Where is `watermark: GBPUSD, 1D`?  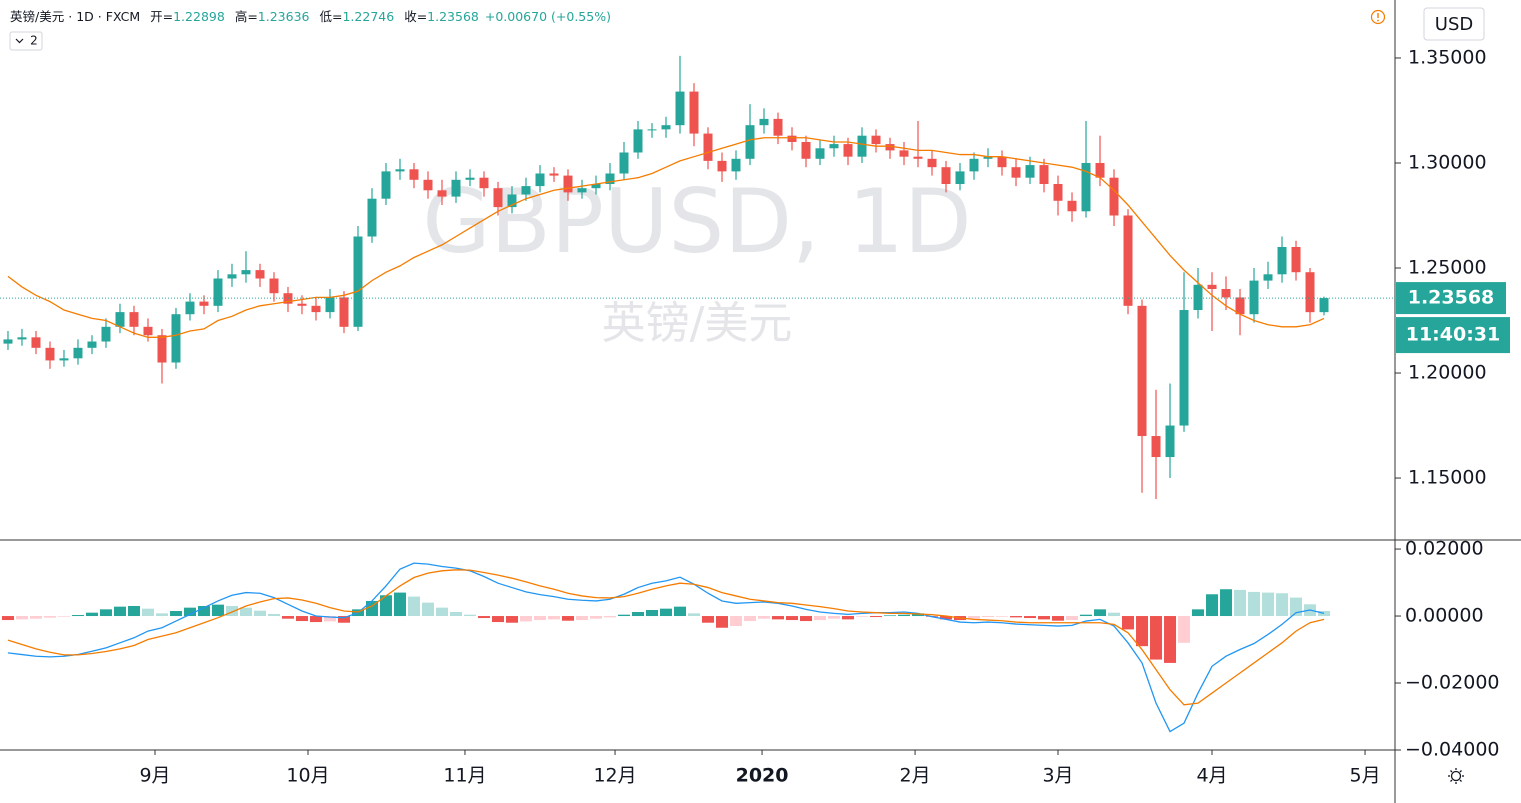 watermark: GBPUSD, 1D is located at coordinates (696, 221).